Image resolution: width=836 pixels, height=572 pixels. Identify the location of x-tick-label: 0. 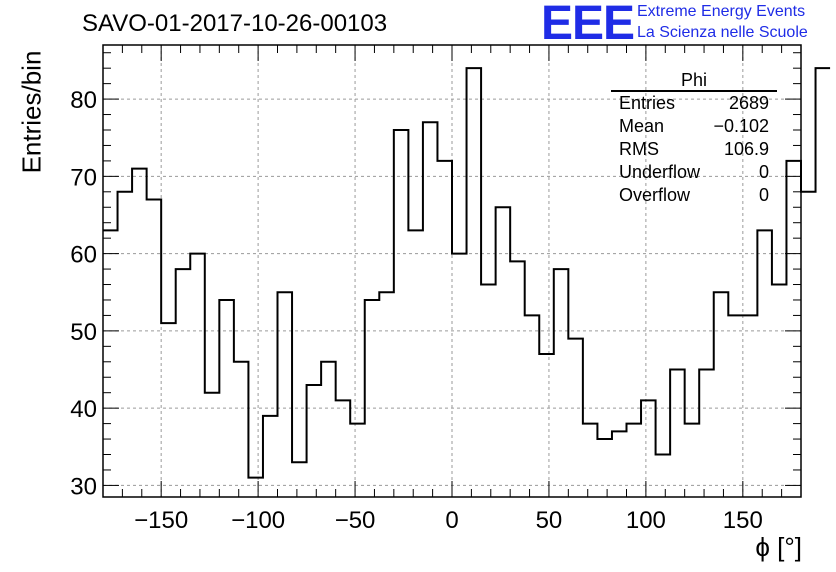
(451, 520).